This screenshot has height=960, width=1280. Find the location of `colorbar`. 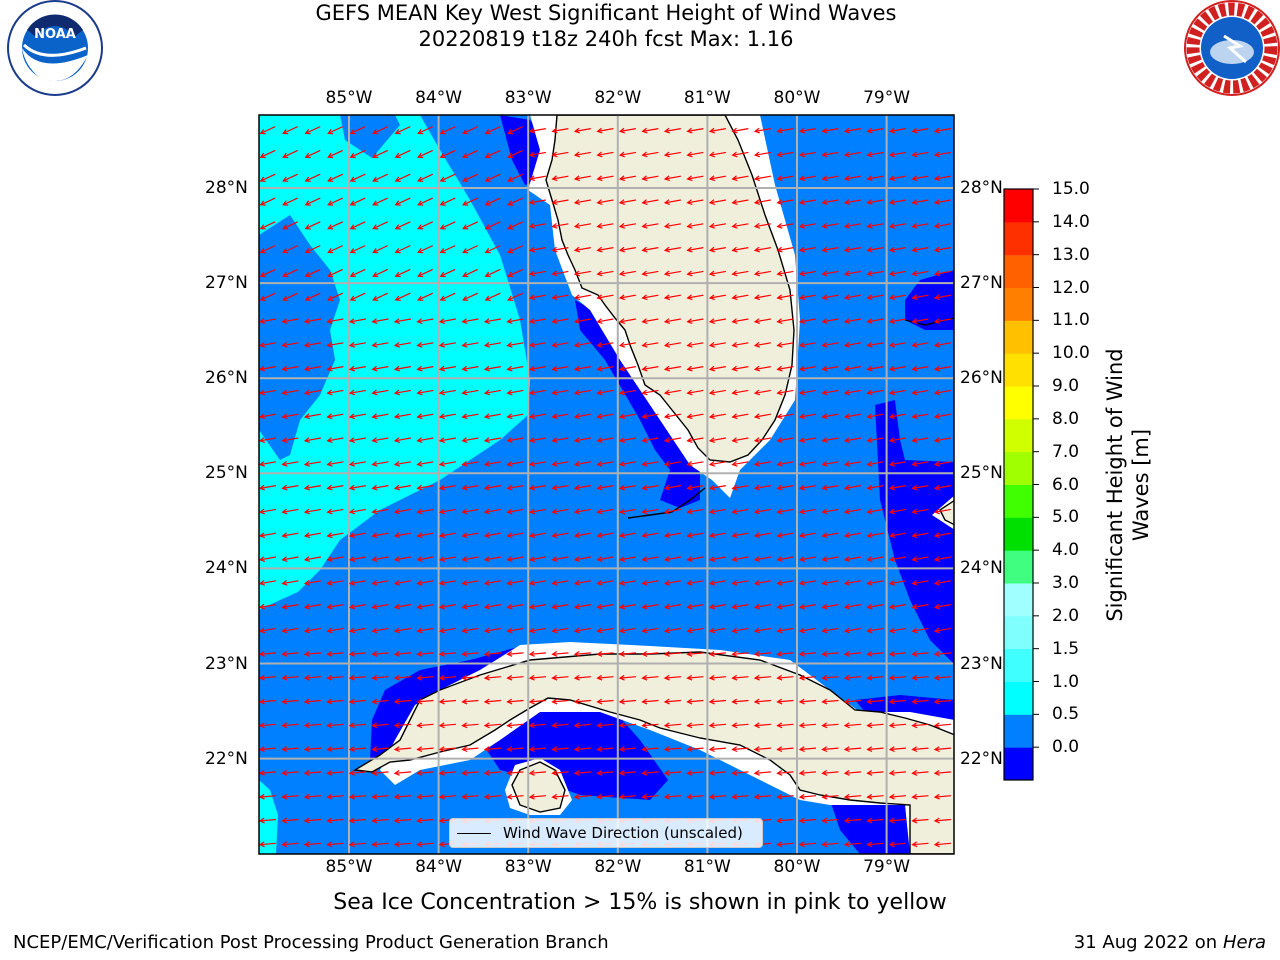

colorbar is located at coordinates (1021, 484).